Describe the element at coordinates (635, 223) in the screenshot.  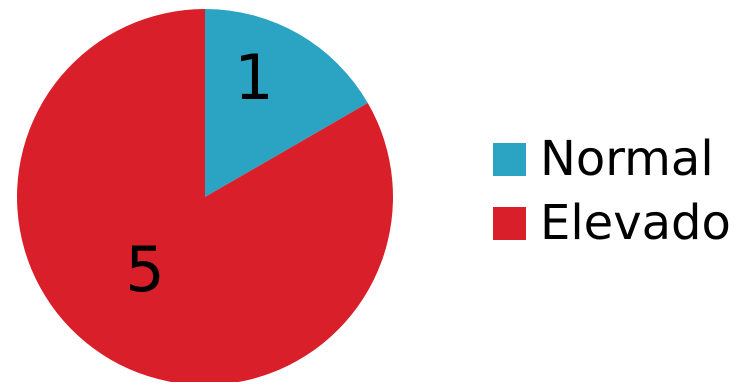
I see `legend-label-elevado: Elevado` at that location.